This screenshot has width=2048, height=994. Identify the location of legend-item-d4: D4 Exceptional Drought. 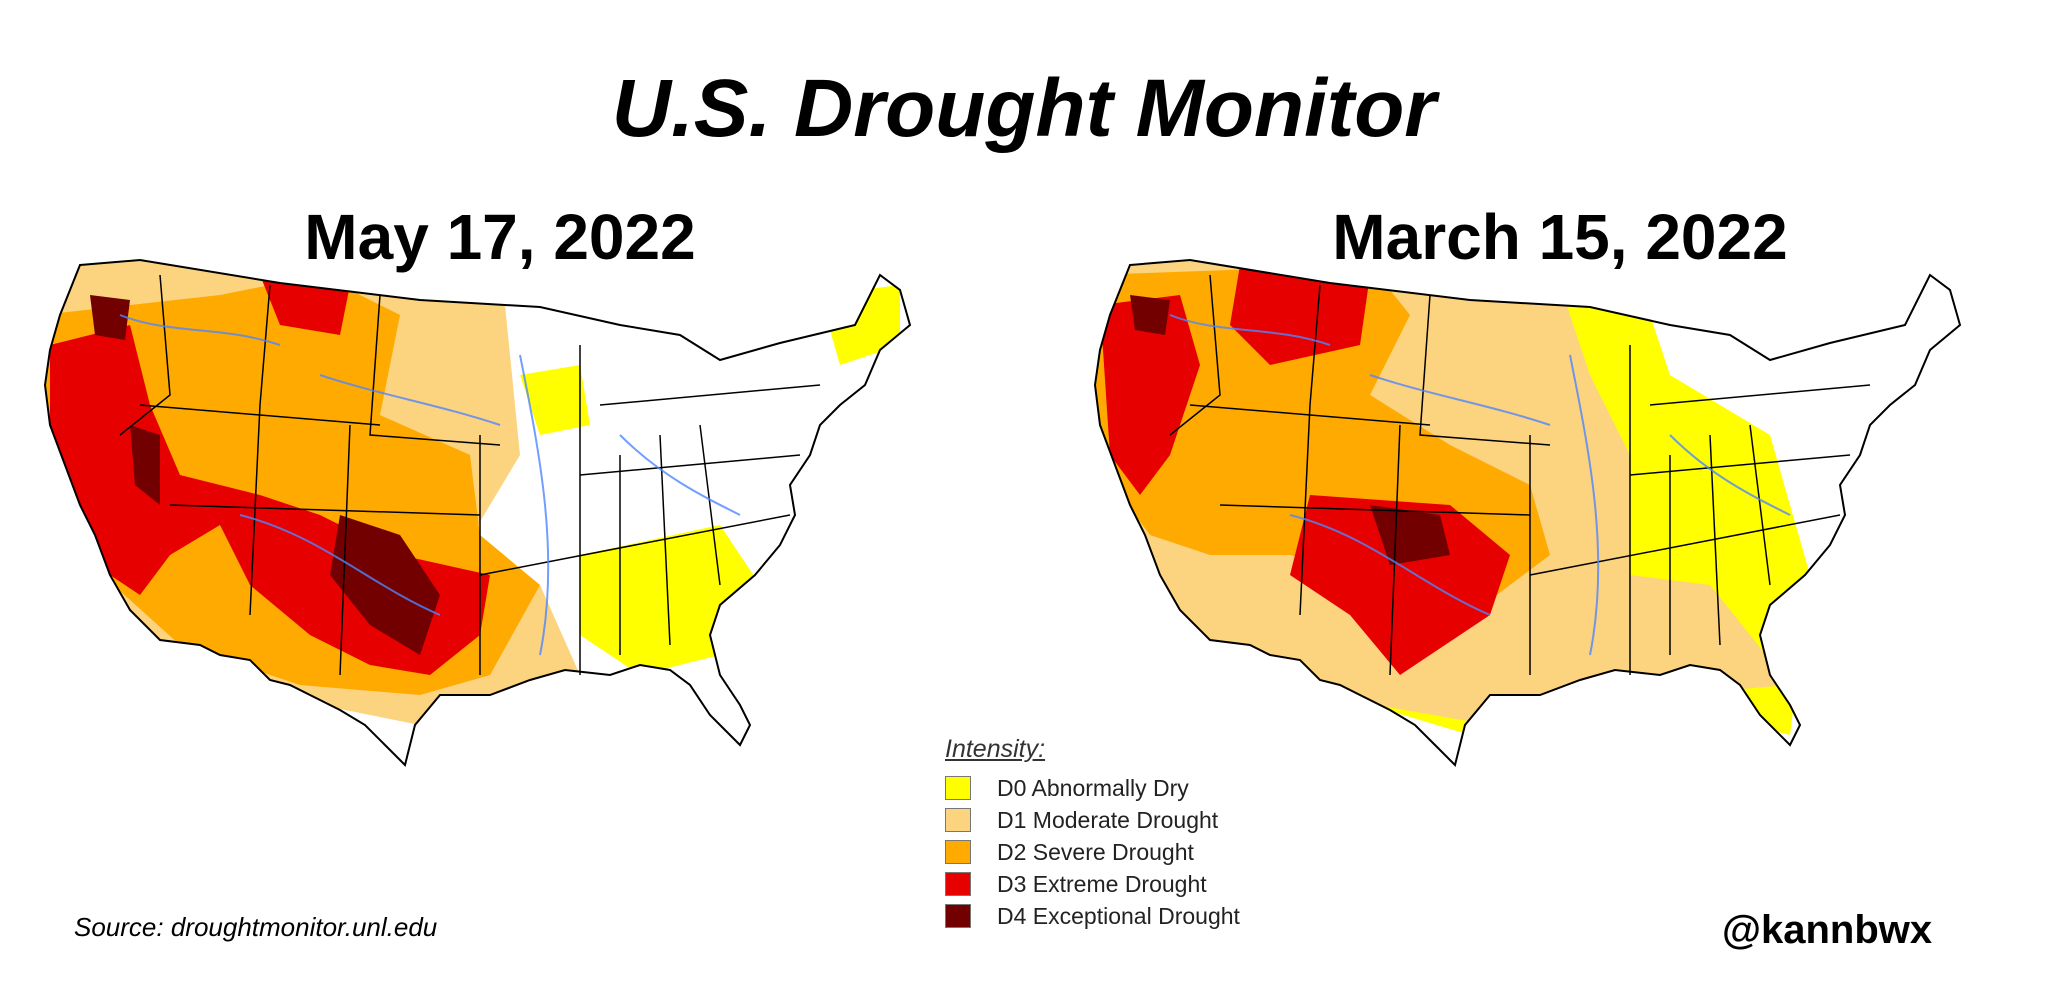
(1092, 916).